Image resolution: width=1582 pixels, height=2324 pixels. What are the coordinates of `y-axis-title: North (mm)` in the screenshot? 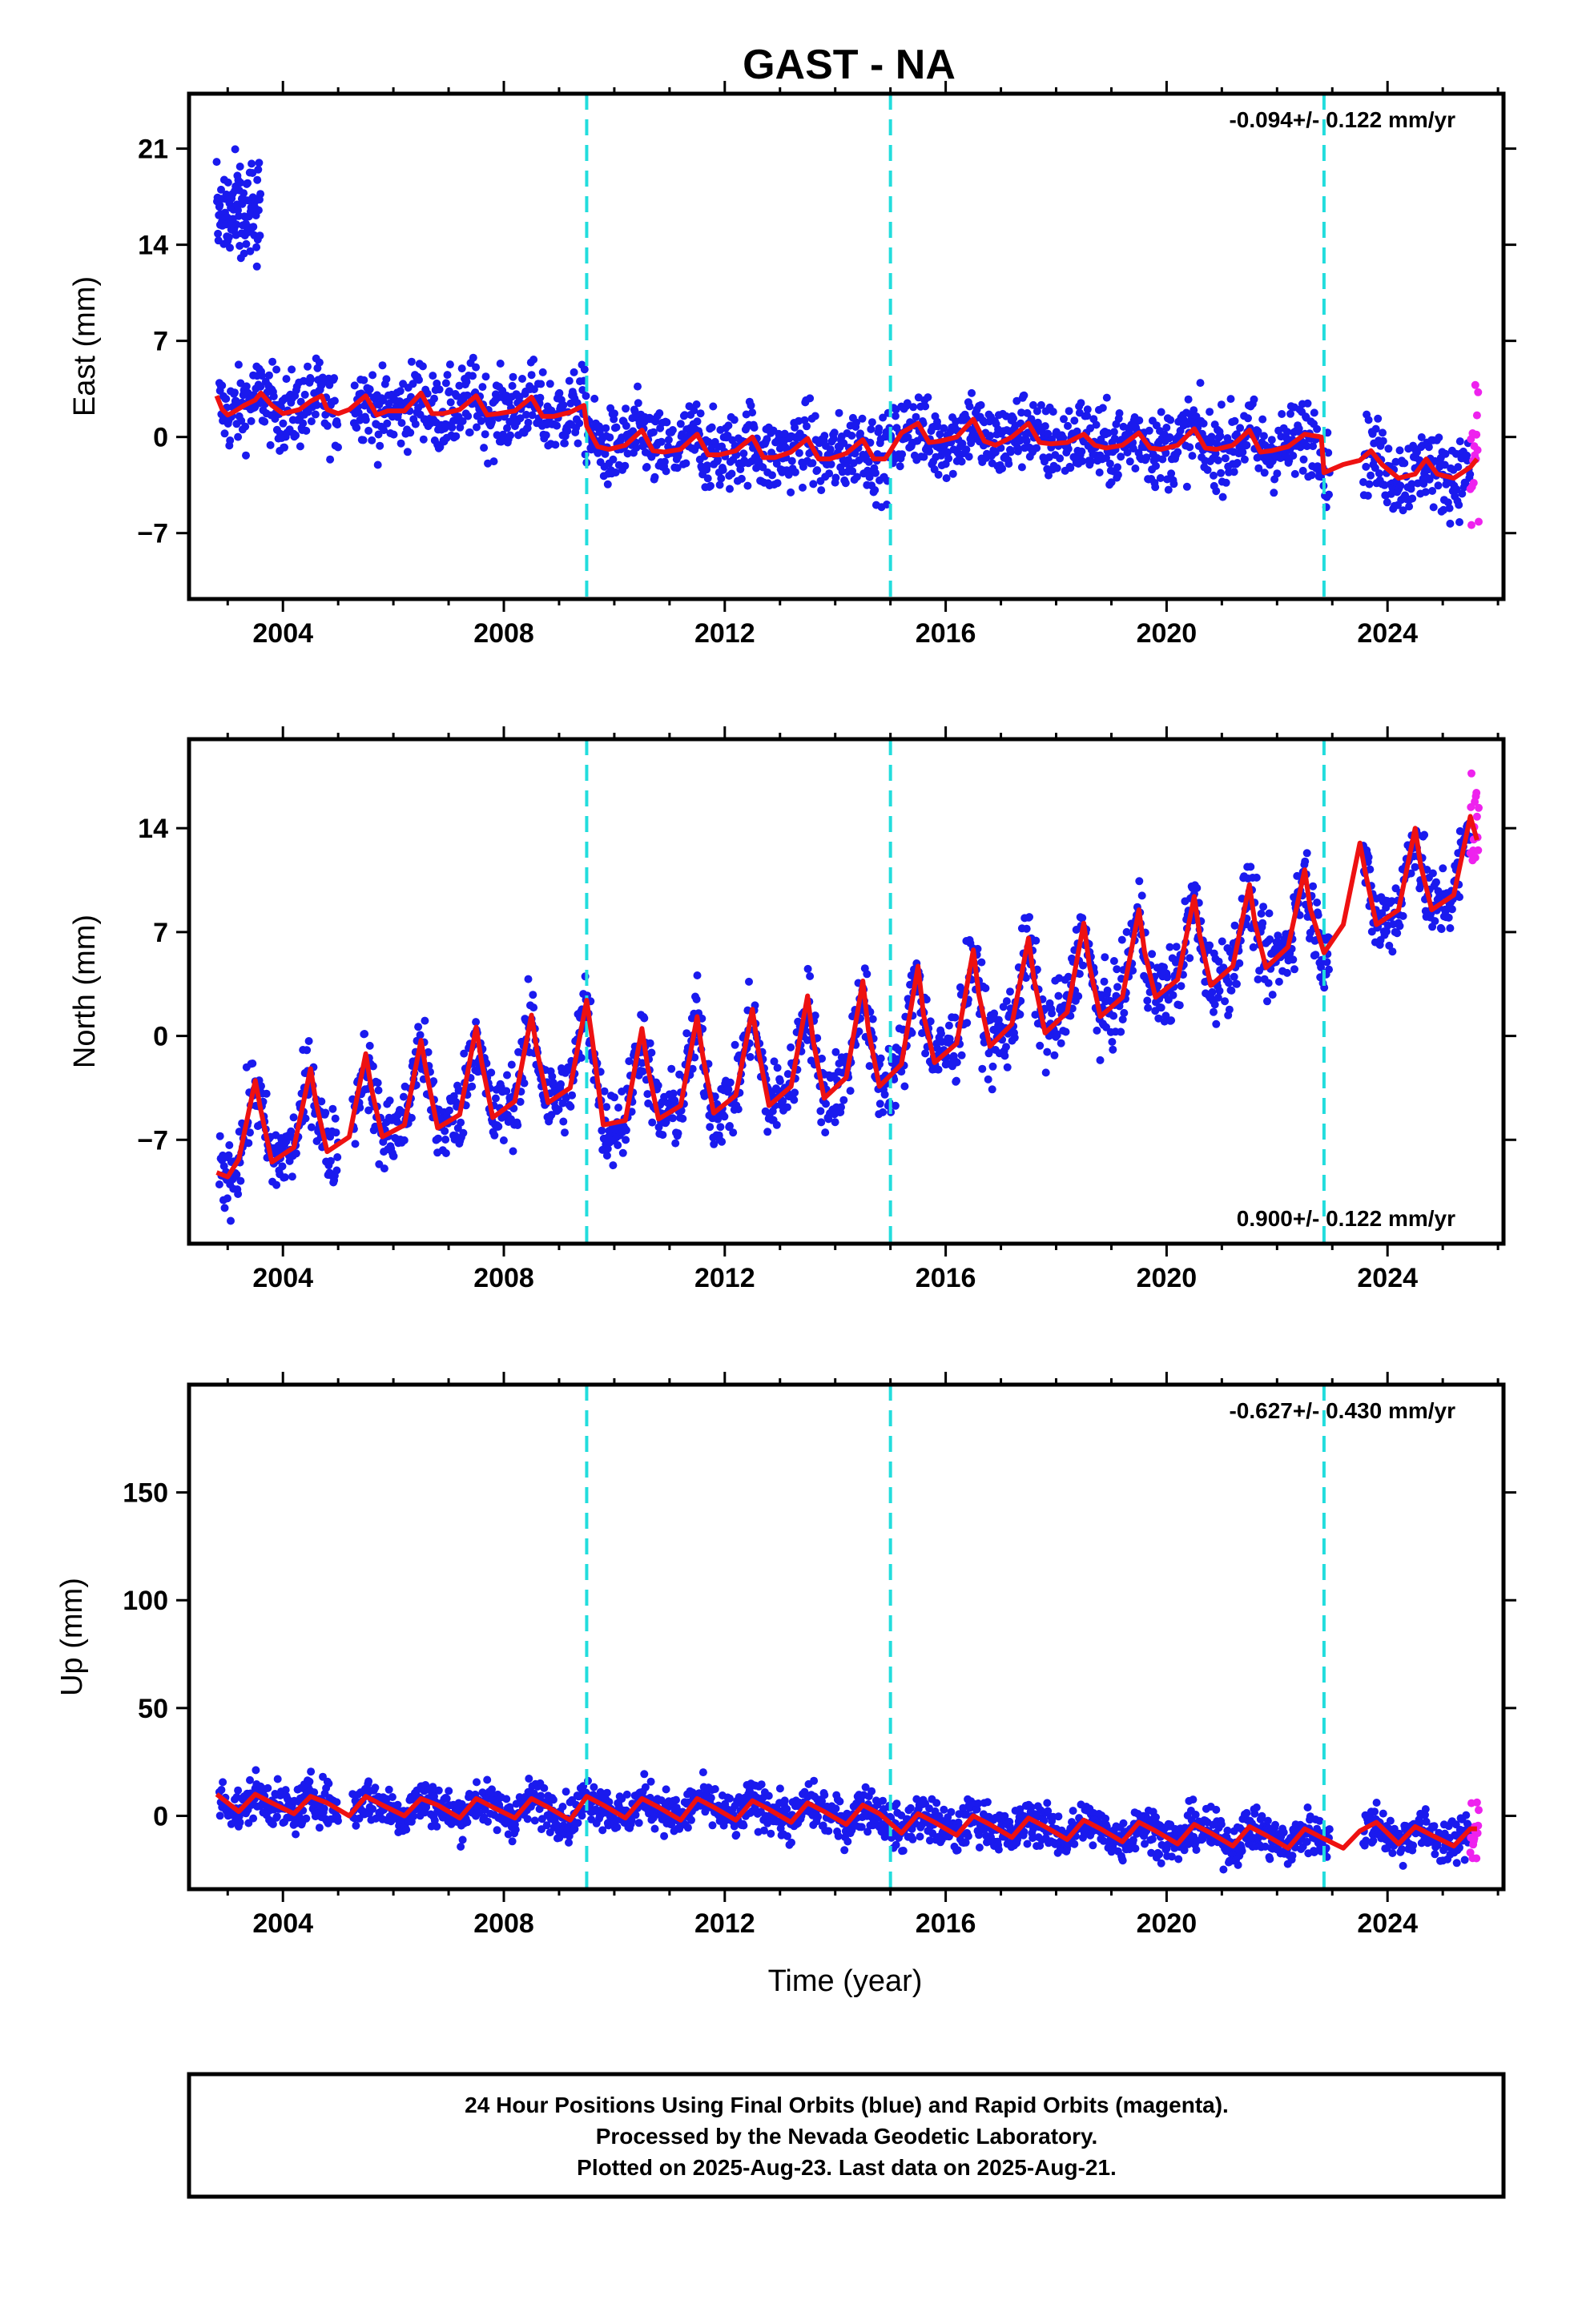 It's located at (85, 991).